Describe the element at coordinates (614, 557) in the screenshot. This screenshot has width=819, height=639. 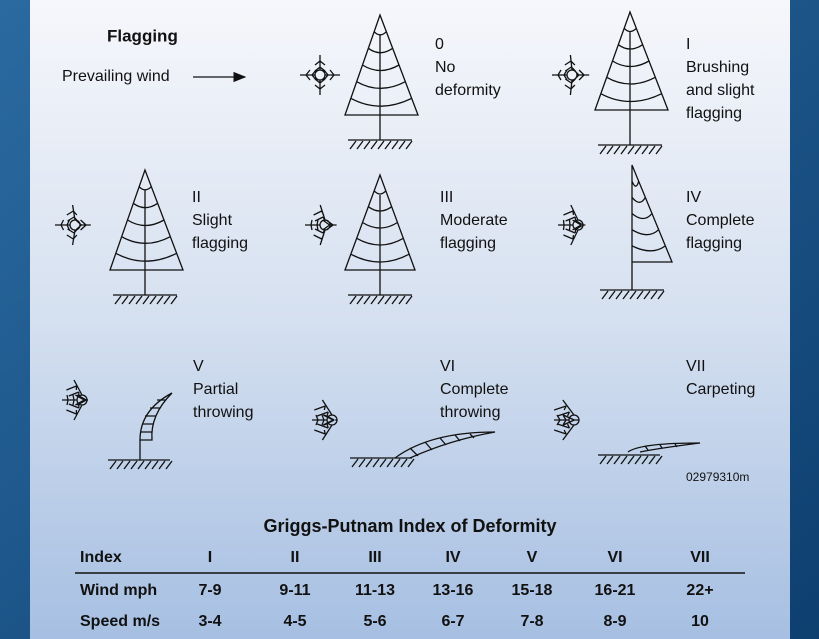
I see `table-header-cell: VI` at that location.